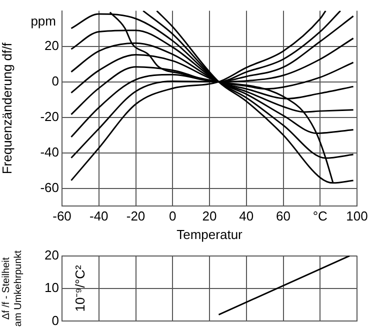 This screenshot has width=375, height=332. I want to click on x-tick-label: 20, so click(209, 216).